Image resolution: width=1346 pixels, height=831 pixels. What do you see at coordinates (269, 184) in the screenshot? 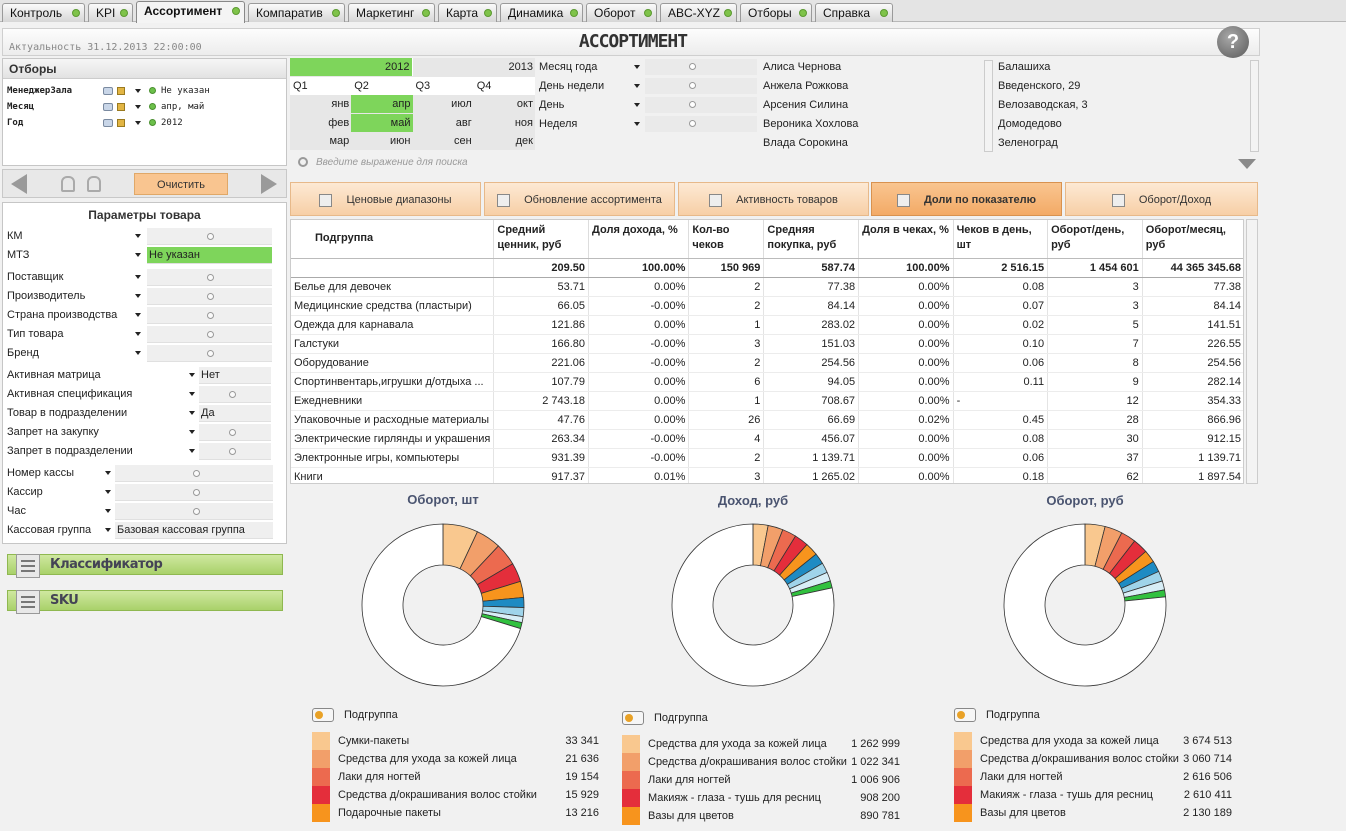
I see `forward-arrow-icon` at bounding box center [269, 184].